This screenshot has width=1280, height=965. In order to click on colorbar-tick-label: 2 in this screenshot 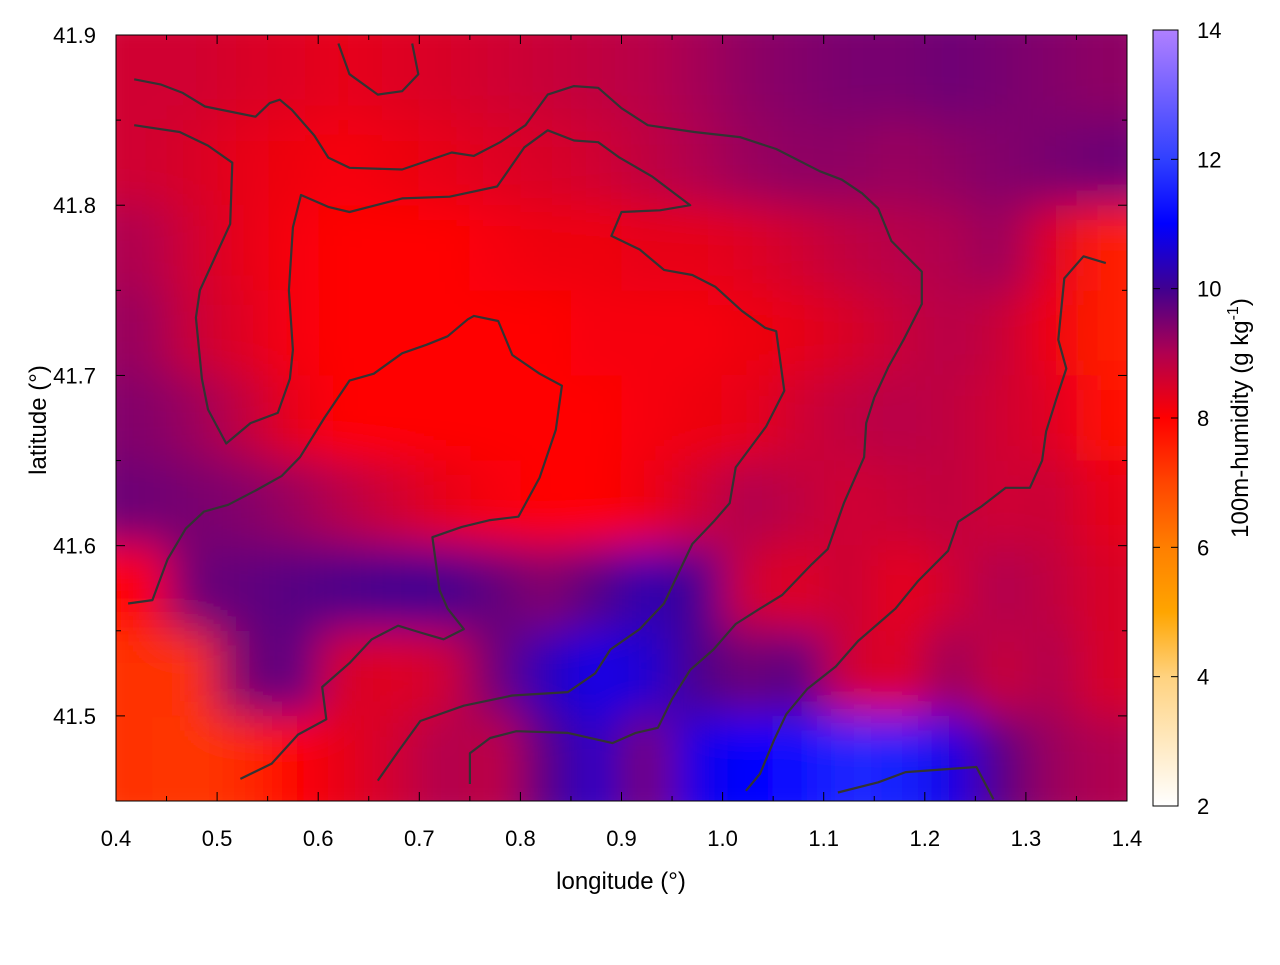, I will do `click(1203, 806)`.